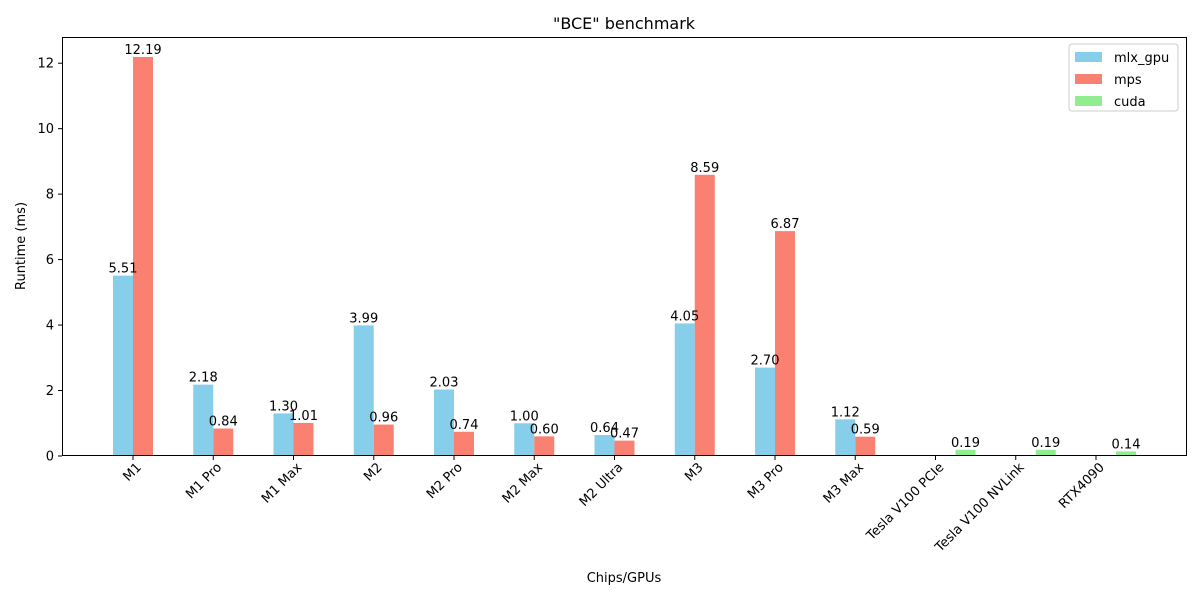  Describe the element at coordinates (704, 168) in the screenshot. I see `data-label-mps-m3: 8.59` at that location.